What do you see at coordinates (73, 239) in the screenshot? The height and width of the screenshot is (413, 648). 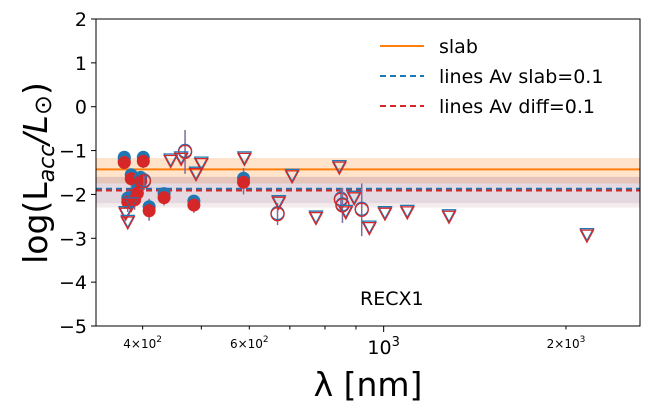 I see `y-tick-label-5: −3` at bounding box center [73, 239].